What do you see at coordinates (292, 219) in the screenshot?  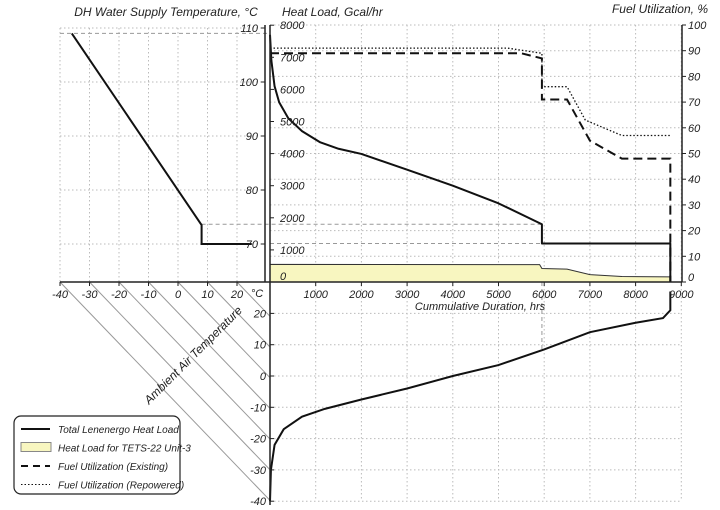 I see `y-tick-label: 2000` at bounding box center [292, 219].